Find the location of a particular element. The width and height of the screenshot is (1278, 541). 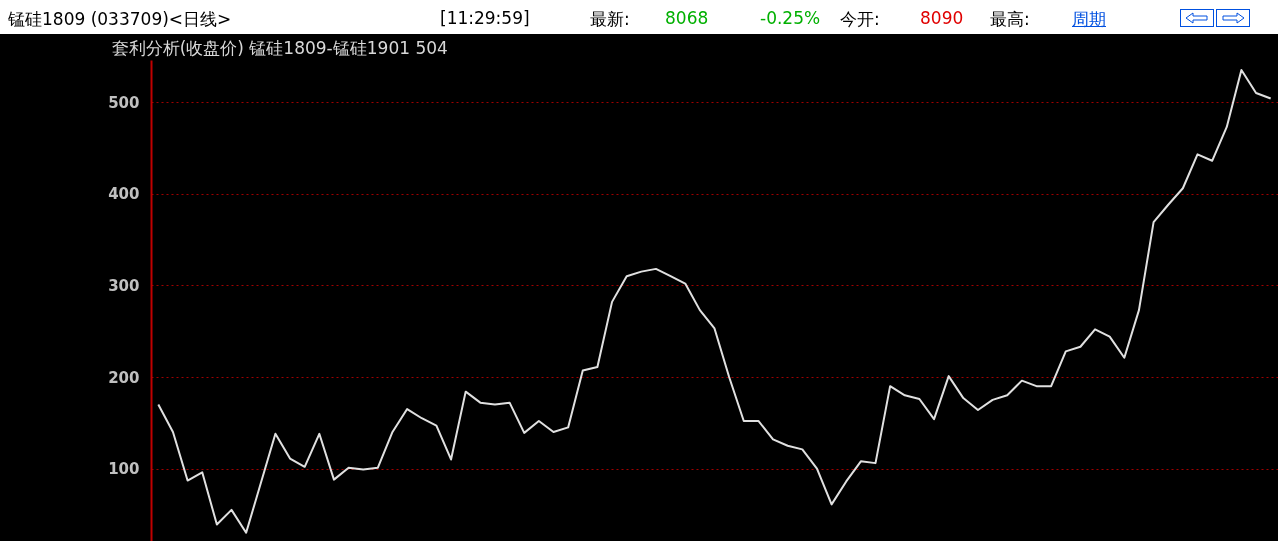

y-tick-label: 200 is located at coordinates (124, 377).